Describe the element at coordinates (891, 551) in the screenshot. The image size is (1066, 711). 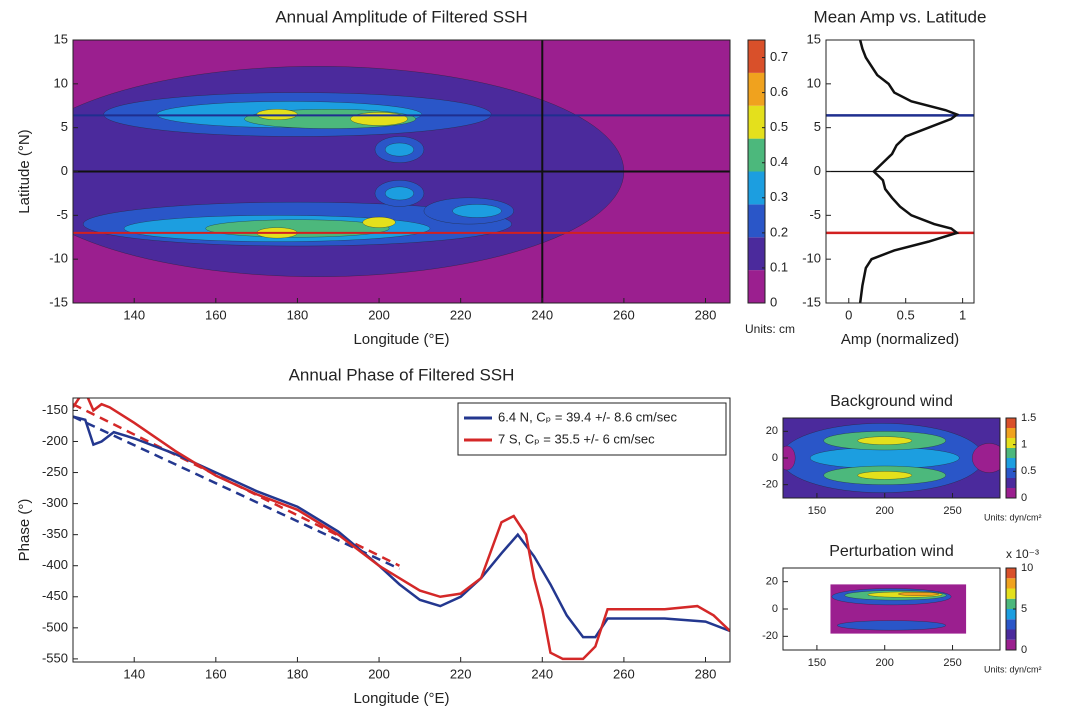
I see `chart-title: Perturbation wind` at that location.